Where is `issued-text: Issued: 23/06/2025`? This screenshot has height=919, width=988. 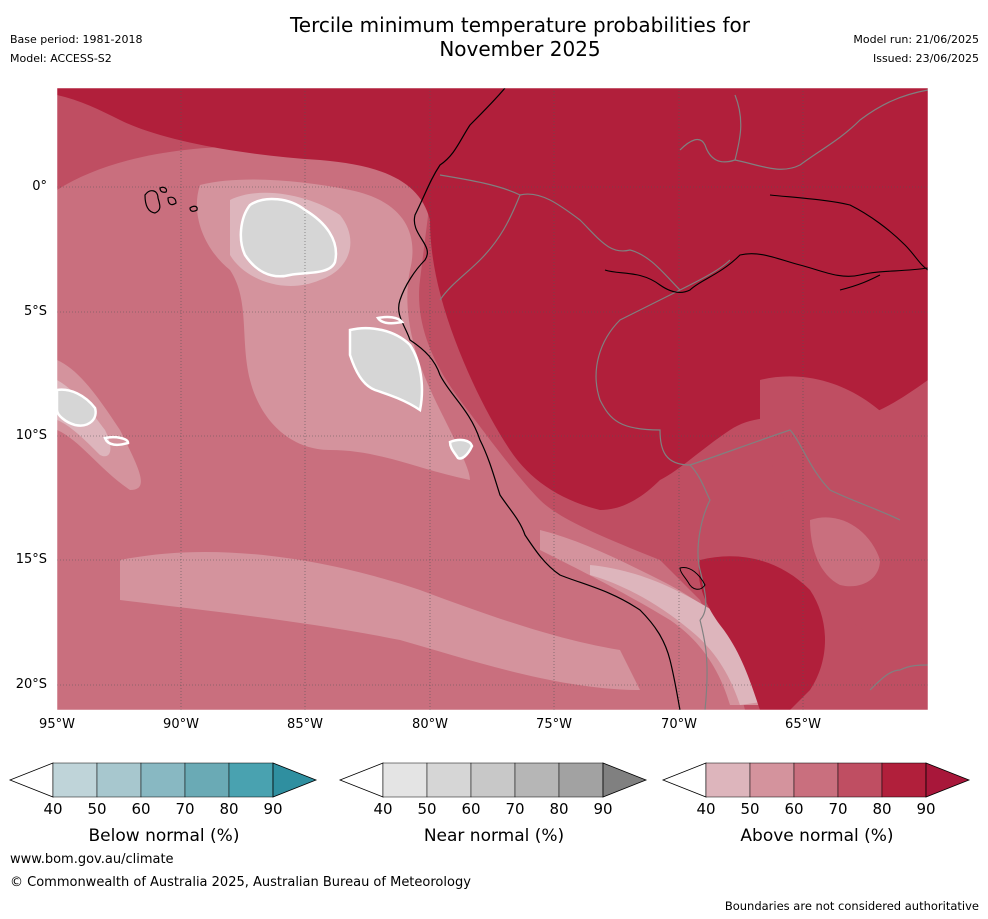 issued-text: Issued: 23/06/2025 is located at coordinates (925, 58).